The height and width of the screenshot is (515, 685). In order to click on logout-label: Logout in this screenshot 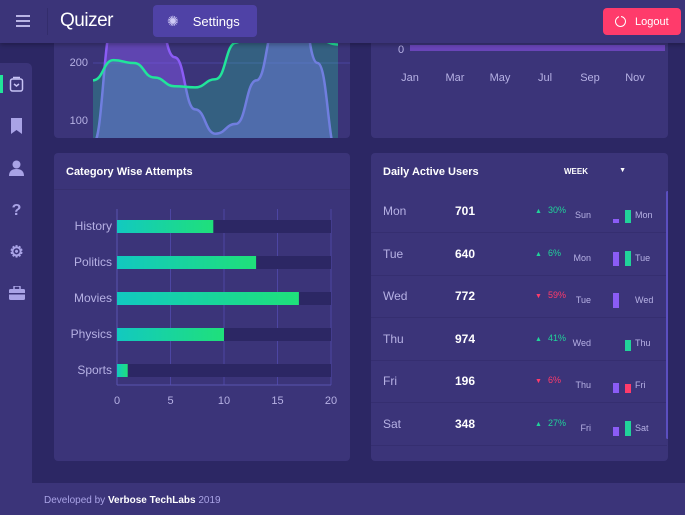, I will do `click(652, 21)`.